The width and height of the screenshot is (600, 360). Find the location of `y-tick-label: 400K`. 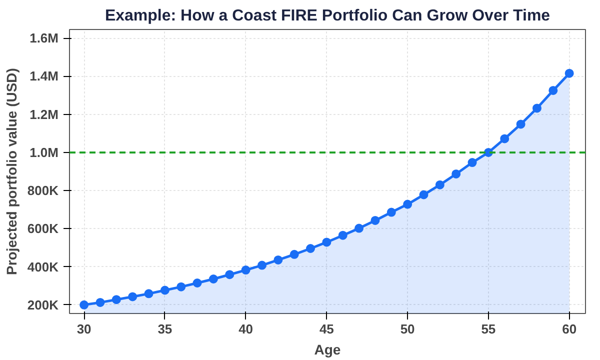

y-tick-label: 400K is located at coordinates (43, 266).